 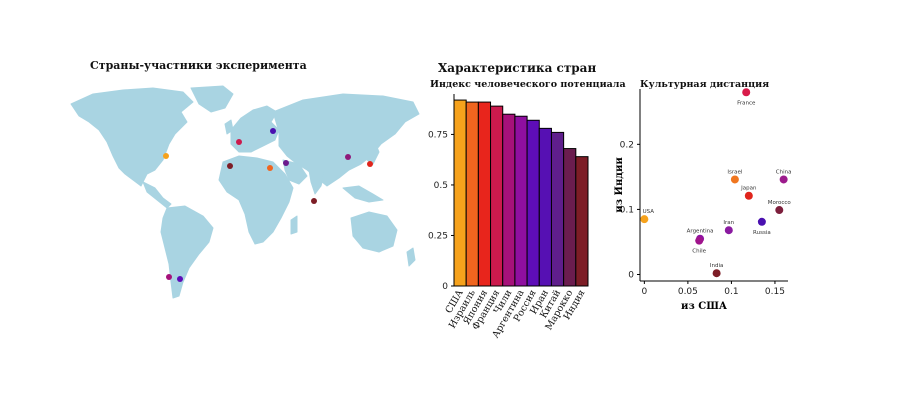 I want to click on x-tick-label: 0.05, so click(x=688, y=292).